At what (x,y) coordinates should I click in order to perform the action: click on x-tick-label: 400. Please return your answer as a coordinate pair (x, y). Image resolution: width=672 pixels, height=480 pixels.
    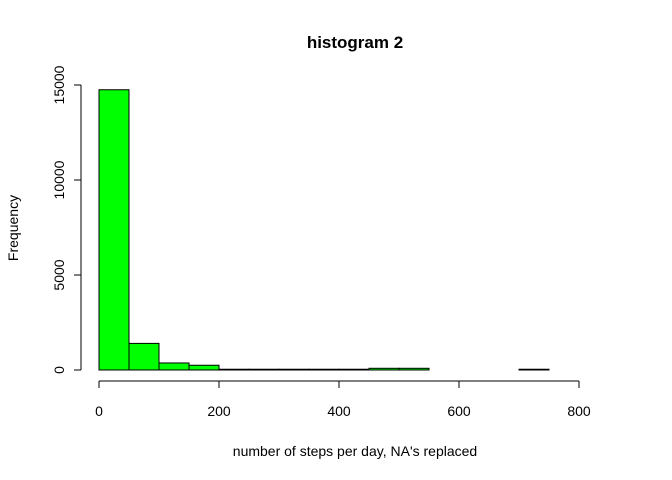
    Looking at the image, I should click on (339, 411).